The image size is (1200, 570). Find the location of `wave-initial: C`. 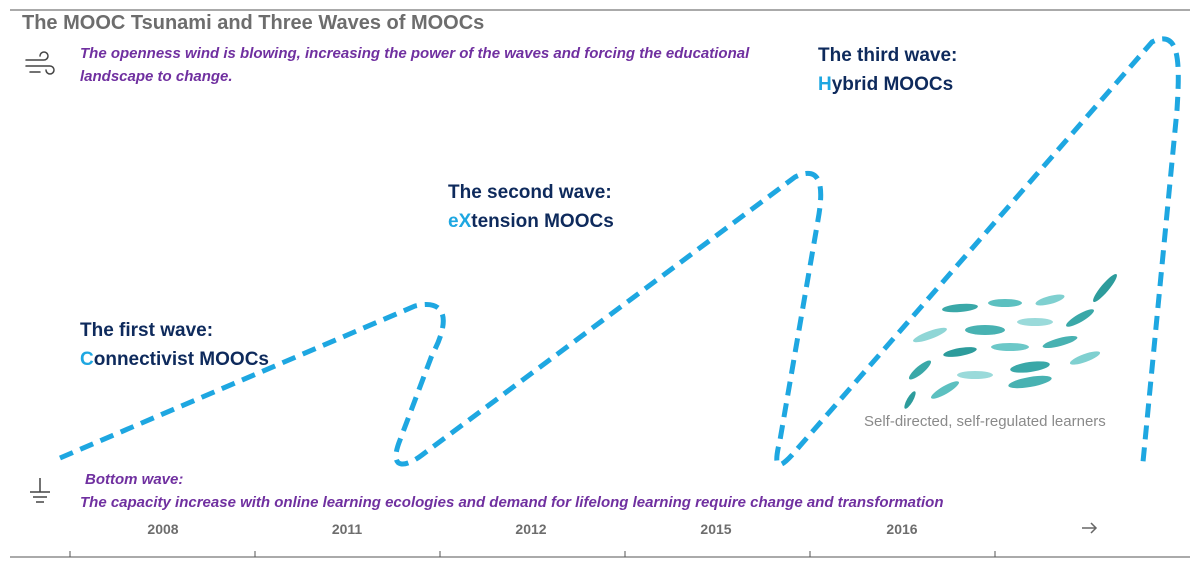

wave-initial: C is located at coordinates (87, 359).